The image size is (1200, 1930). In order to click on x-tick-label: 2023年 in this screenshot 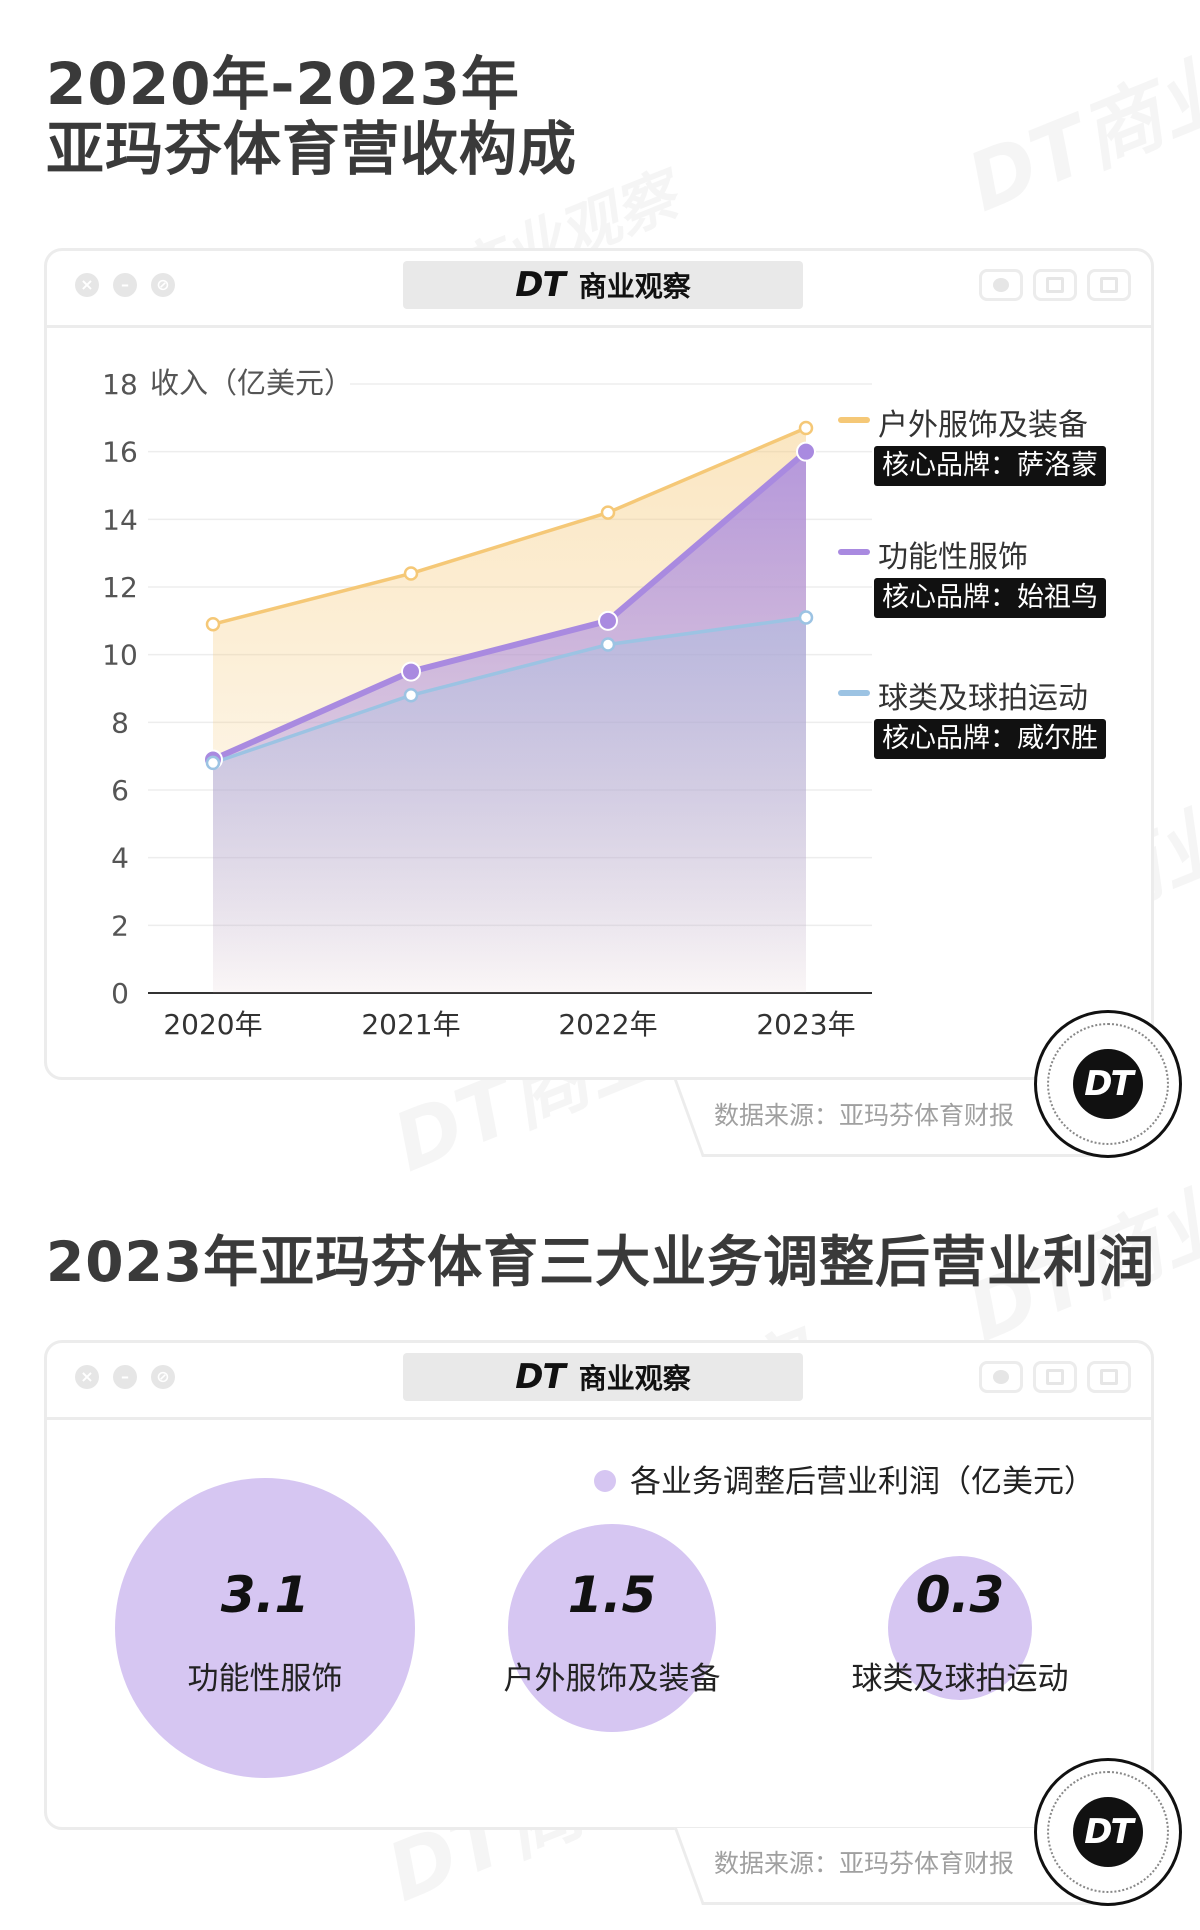, I will do `click(805, 1024)`.